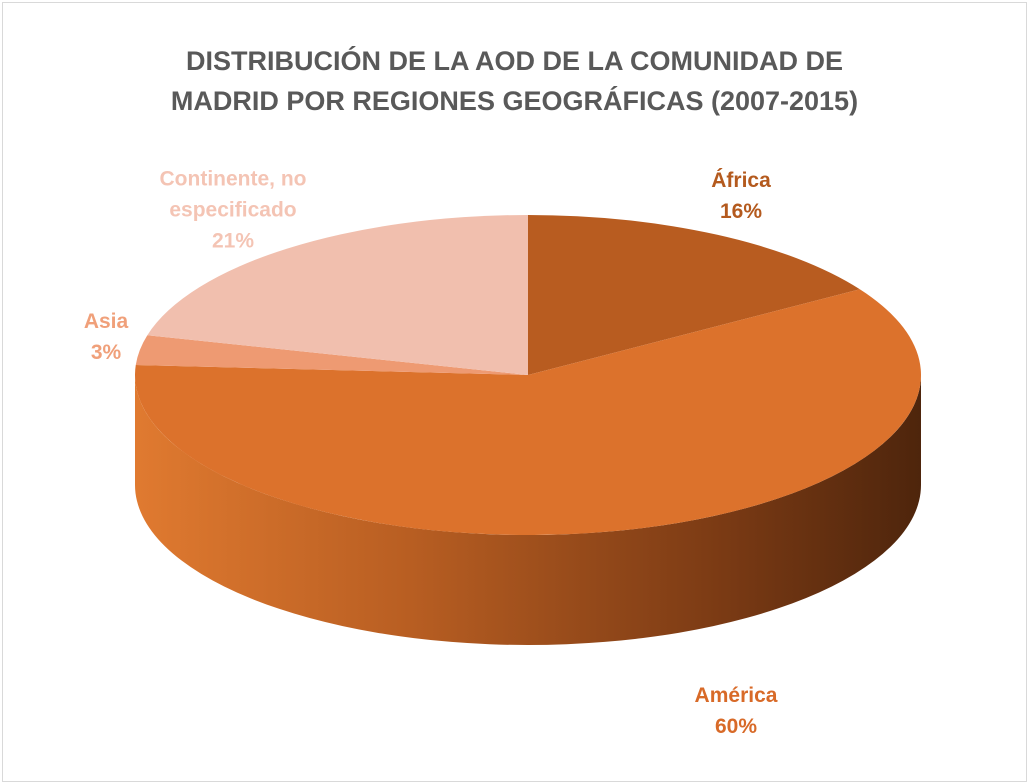  Describe the element at coordinates (736, 695) in the screenshot. I see `label-category: América` at that location.